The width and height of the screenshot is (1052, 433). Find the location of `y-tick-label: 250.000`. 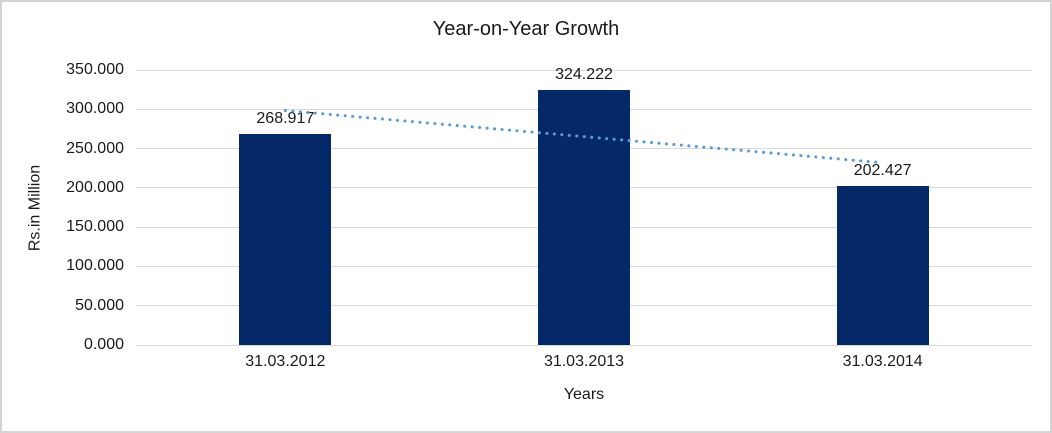

y-tick-label: 250.000 is located at coordinates (95, 148).